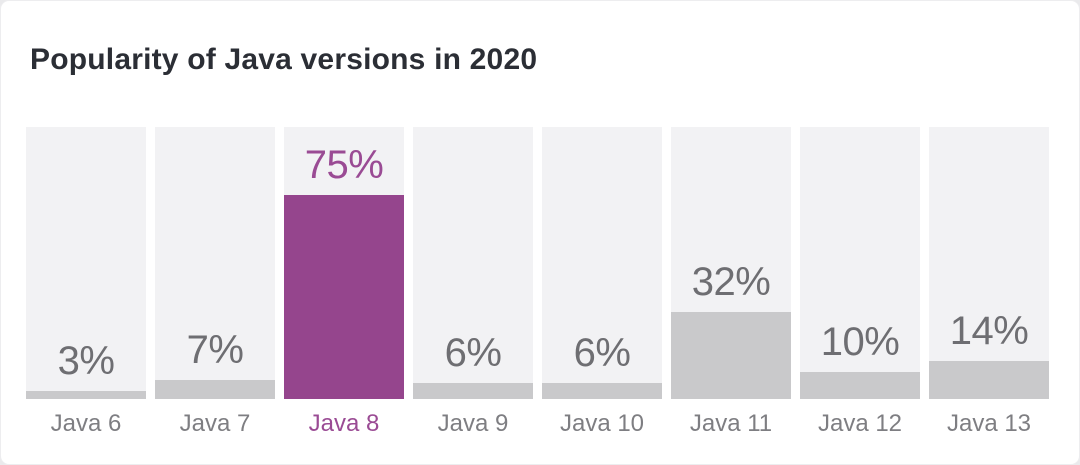  Describe the element at coordinates (473, 423) in the screenshot. I see `category-label: Java 9` at that location.